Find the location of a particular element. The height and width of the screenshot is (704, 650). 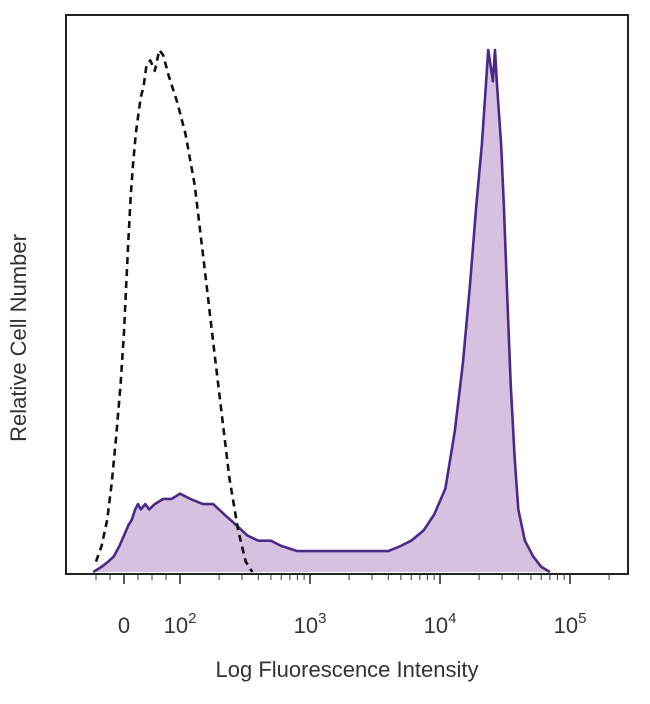

x-tick-label: 10⁴ is located at coordinates (440, 624).